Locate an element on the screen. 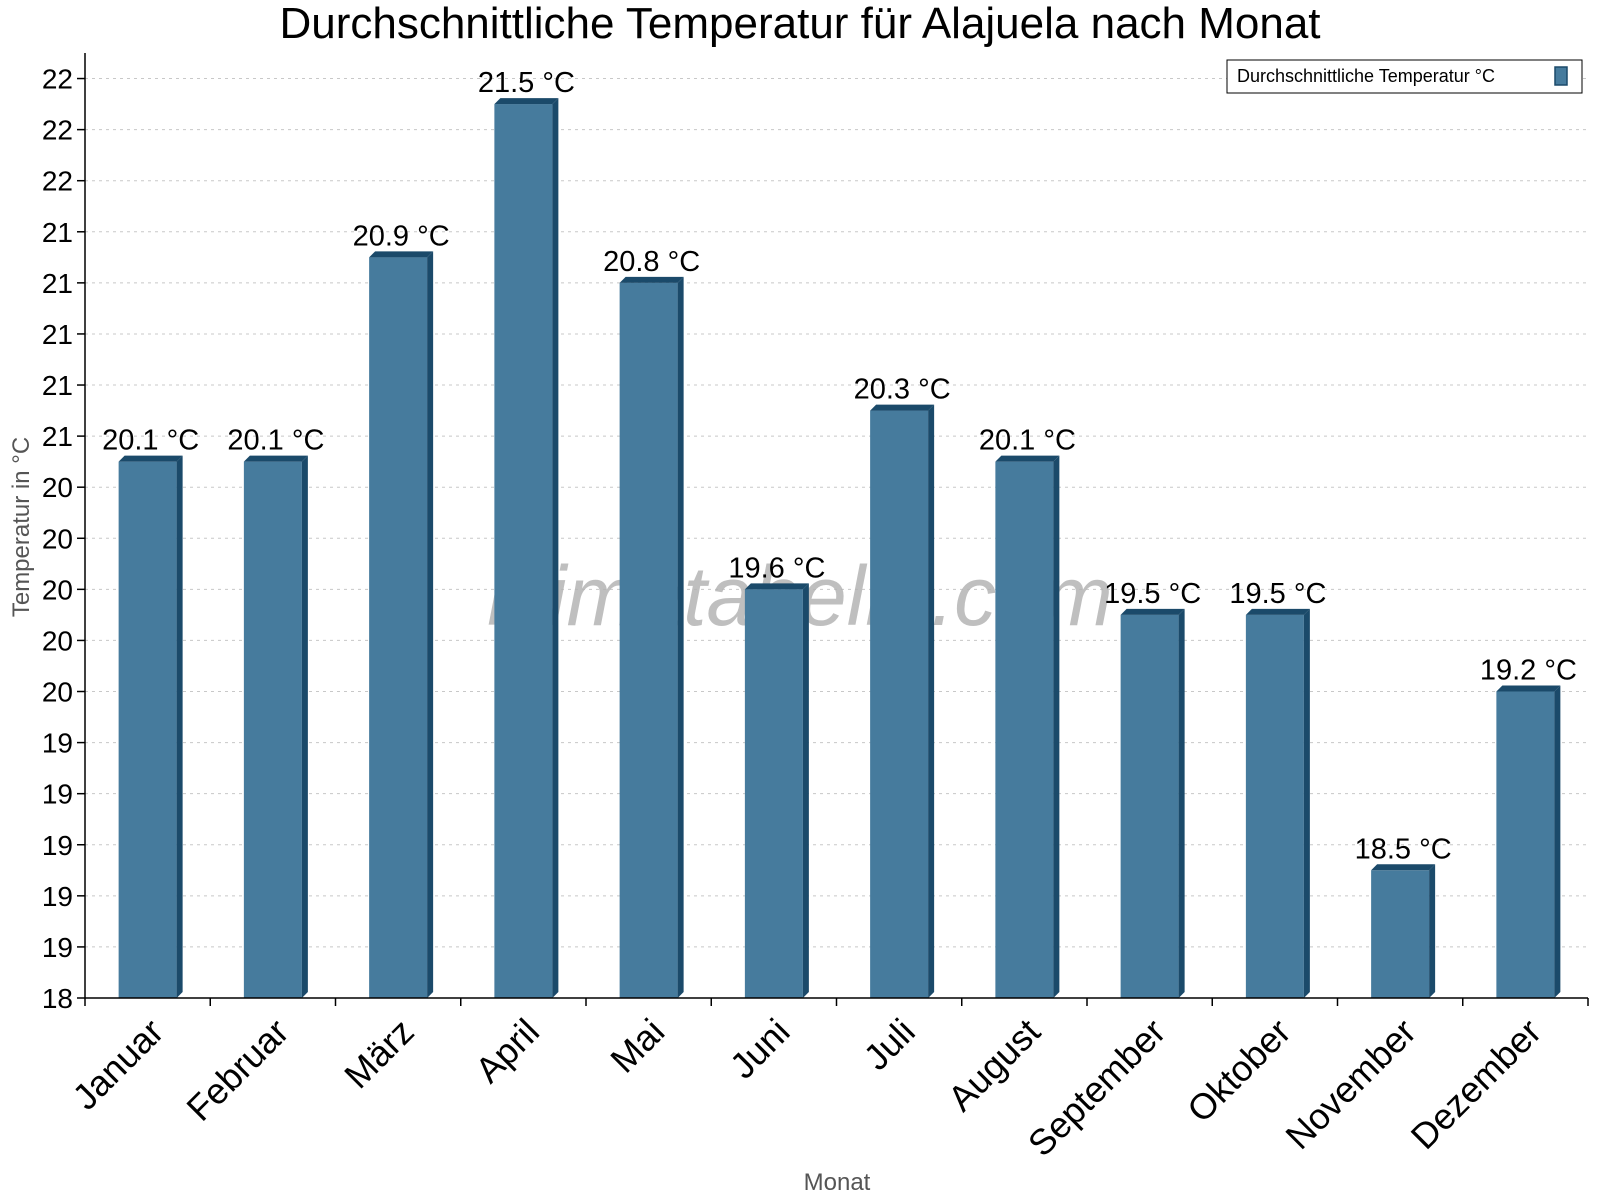 The image size is (1600, 1200). bar-group-6: 20.3 °C is located at coordinates (902, 686).